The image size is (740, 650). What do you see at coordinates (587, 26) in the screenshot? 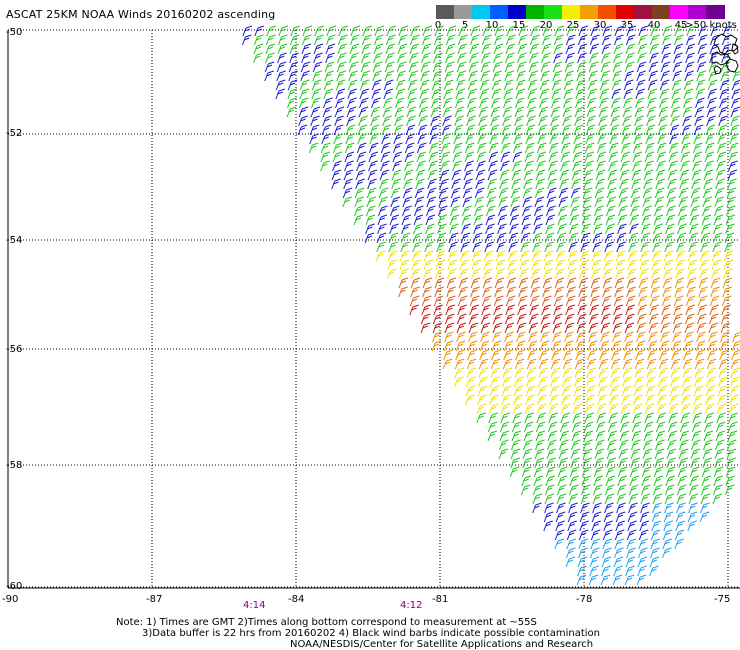
I see `colorbar-labels: 0 5 10 15 20 25 30 35 40 45 >50 knots` at bounding box center [587, 26].